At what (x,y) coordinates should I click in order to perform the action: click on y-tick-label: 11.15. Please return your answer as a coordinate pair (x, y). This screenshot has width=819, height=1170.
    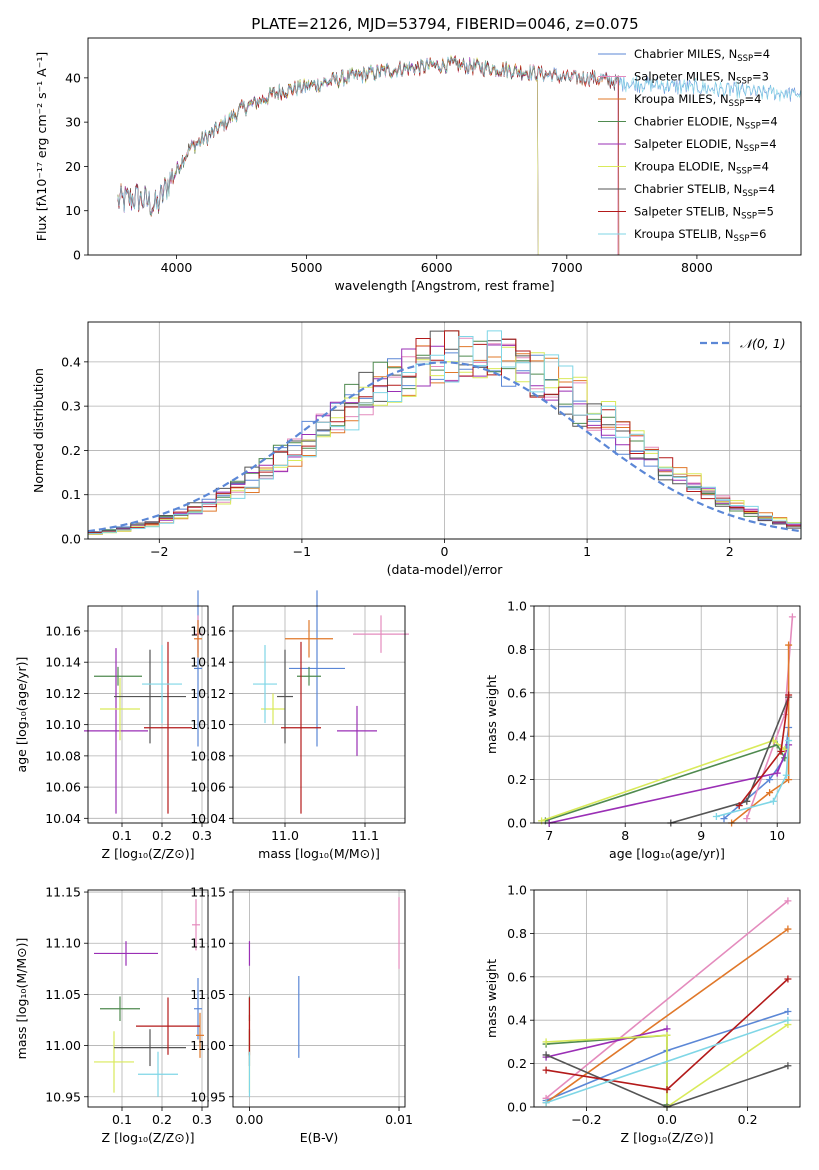
    Looking at the image, I should click on (208, 892).